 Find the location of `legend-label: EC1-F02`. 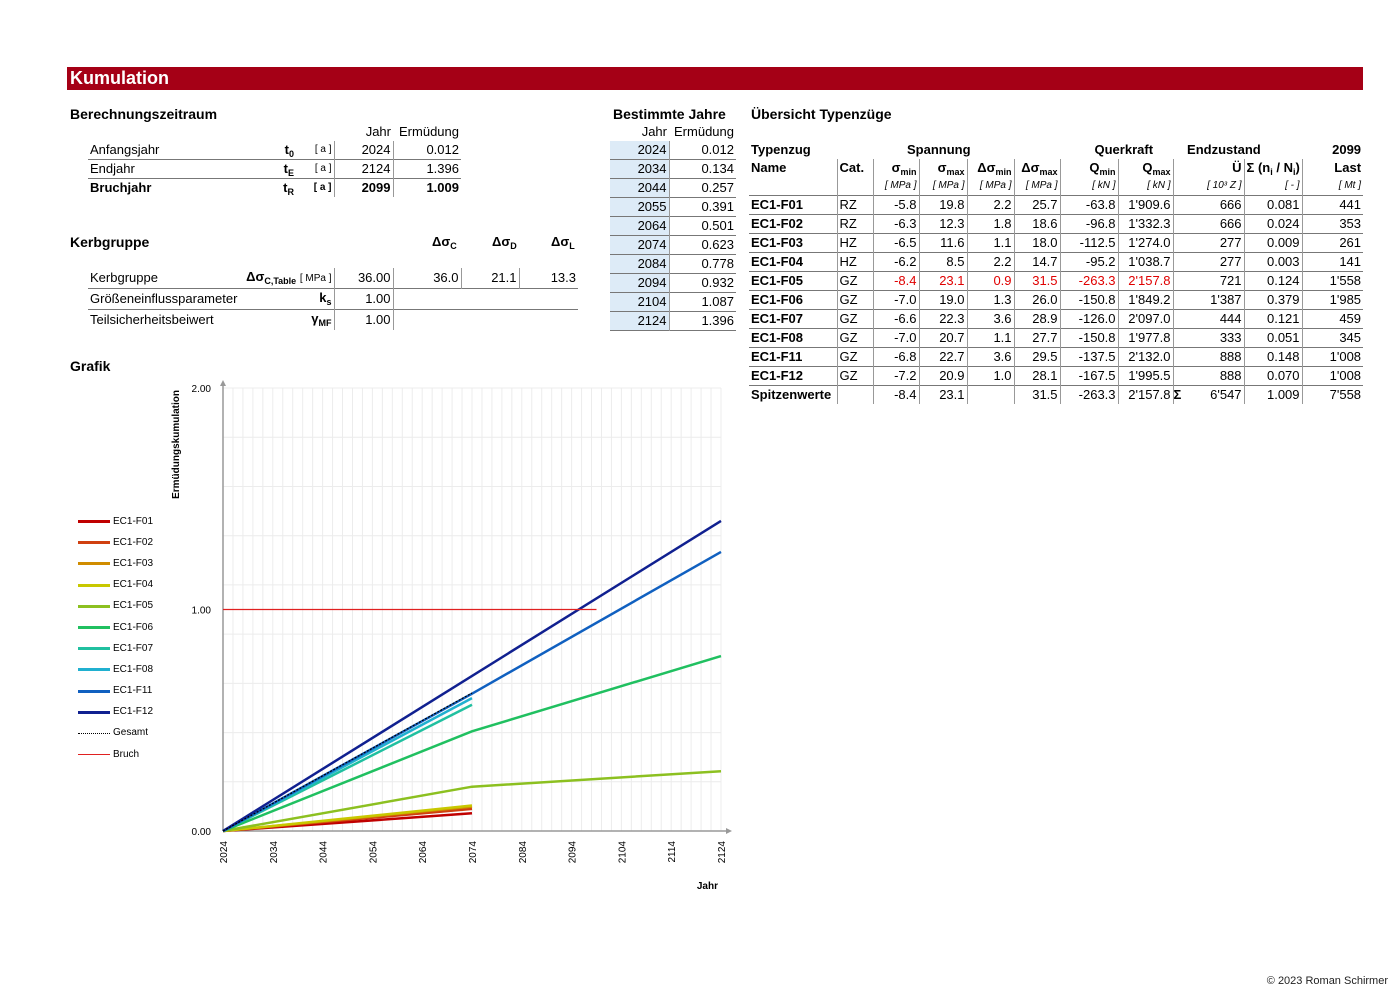

legend-label: EC1-F02 is located at coordinates (133, 542).